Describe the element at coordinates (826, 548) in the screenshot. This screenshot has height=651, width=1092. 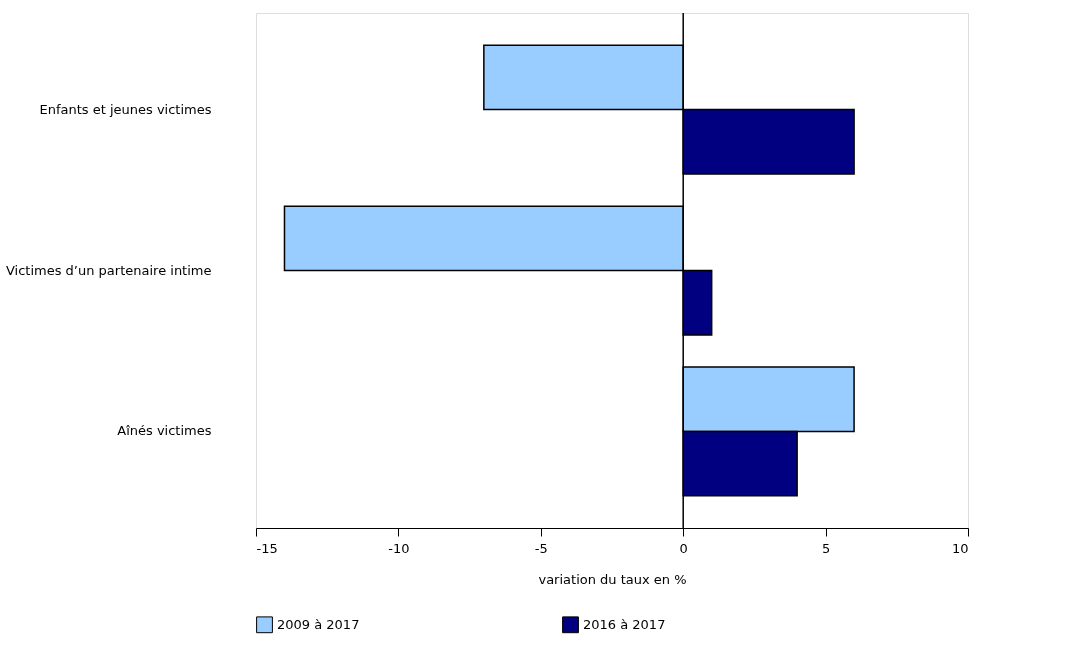
I see `x-tick-label: 5` at that location.